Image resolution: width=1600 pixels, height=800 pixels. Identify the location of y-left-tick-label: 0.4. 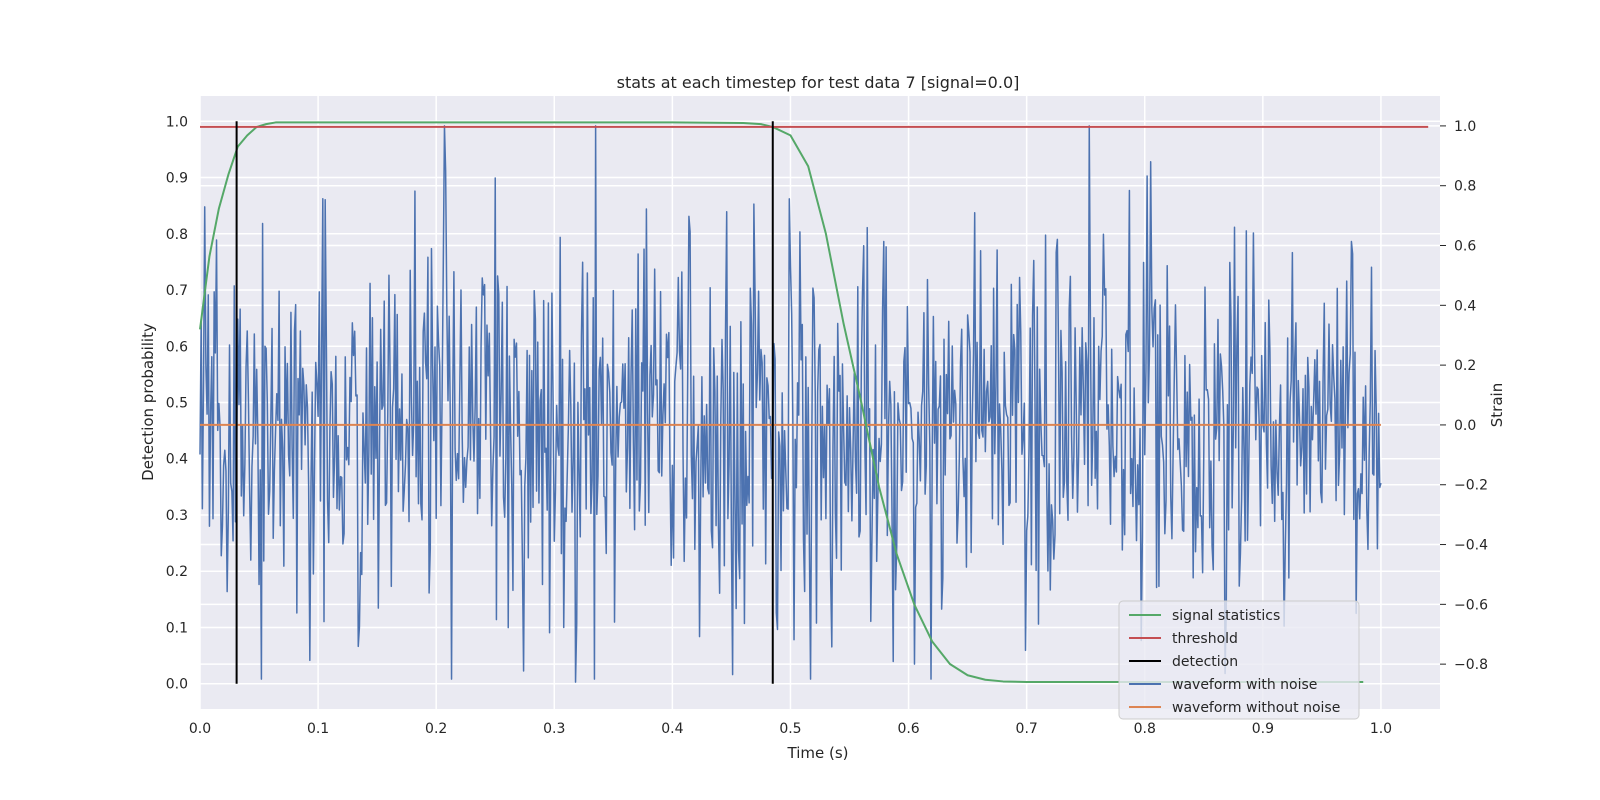
(177, 460).